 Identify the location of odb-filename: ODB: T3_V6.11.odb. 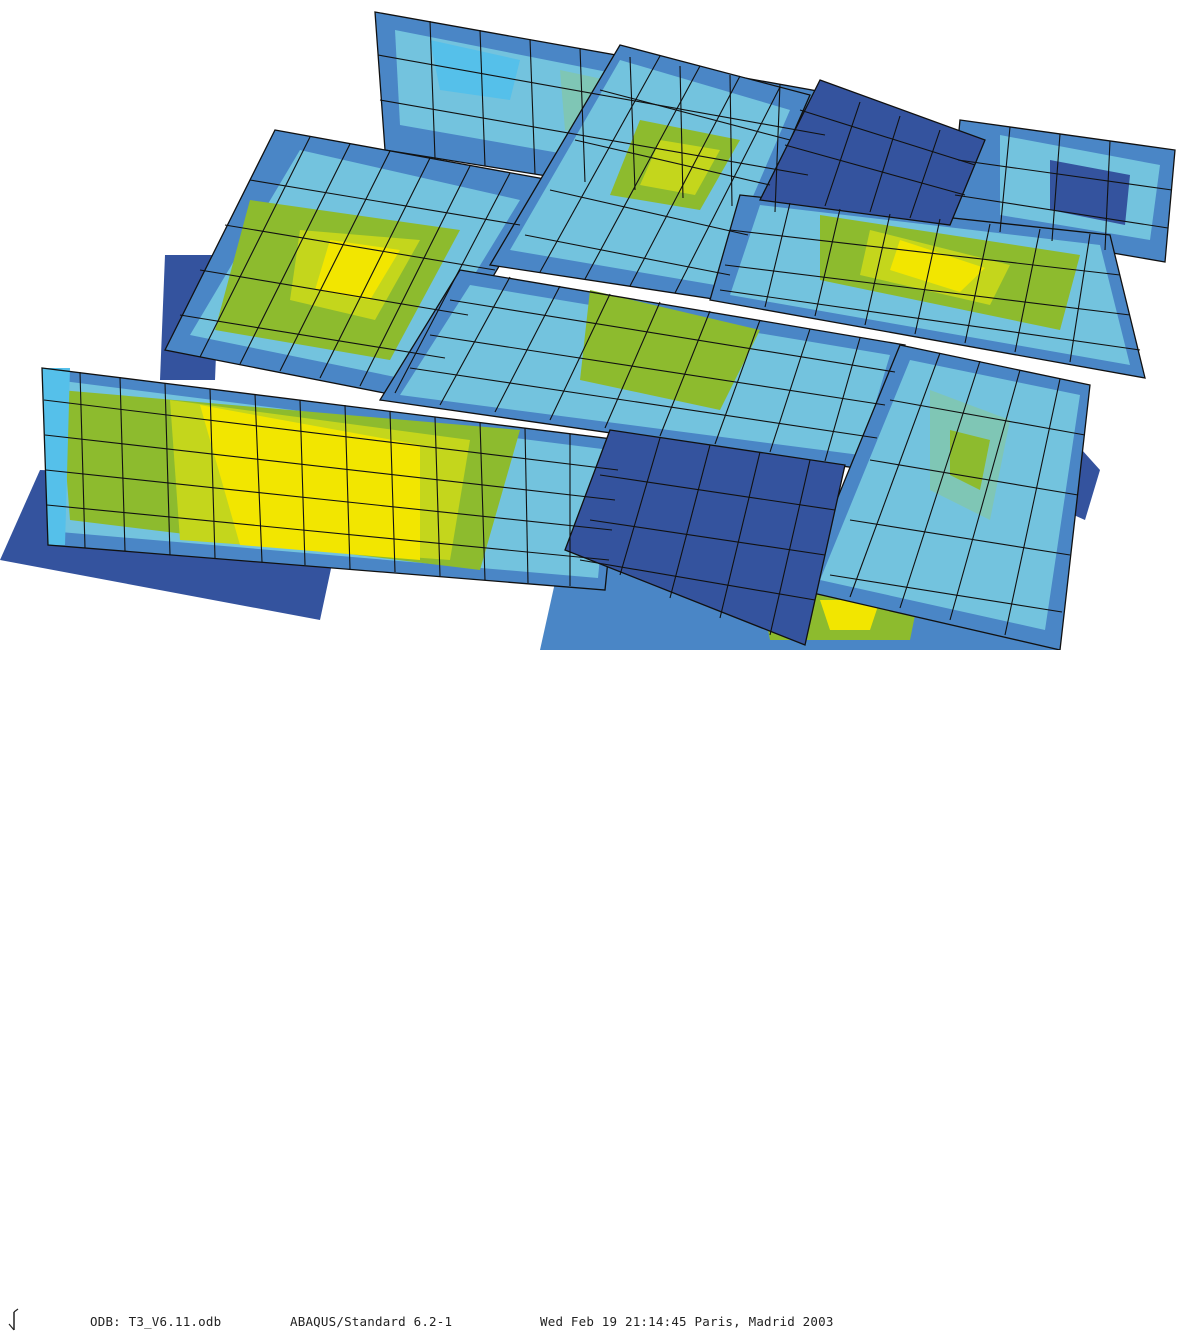
(156, 1321).